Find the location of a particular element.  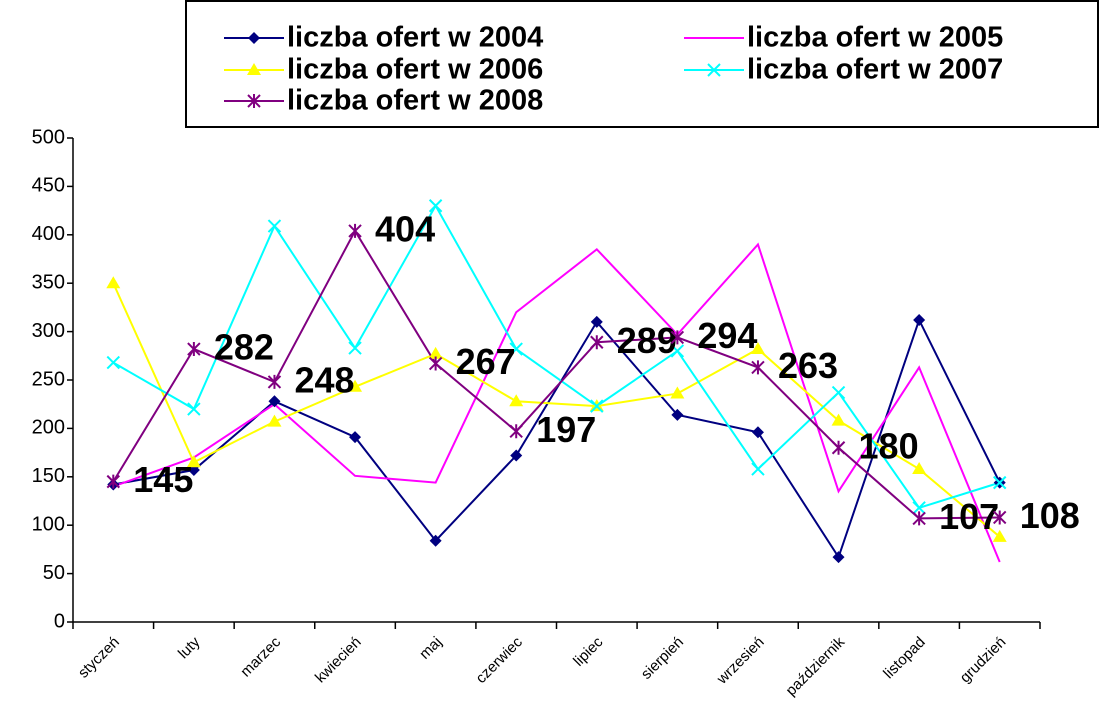

data-label: 282 is located at coordinates (244, 347).